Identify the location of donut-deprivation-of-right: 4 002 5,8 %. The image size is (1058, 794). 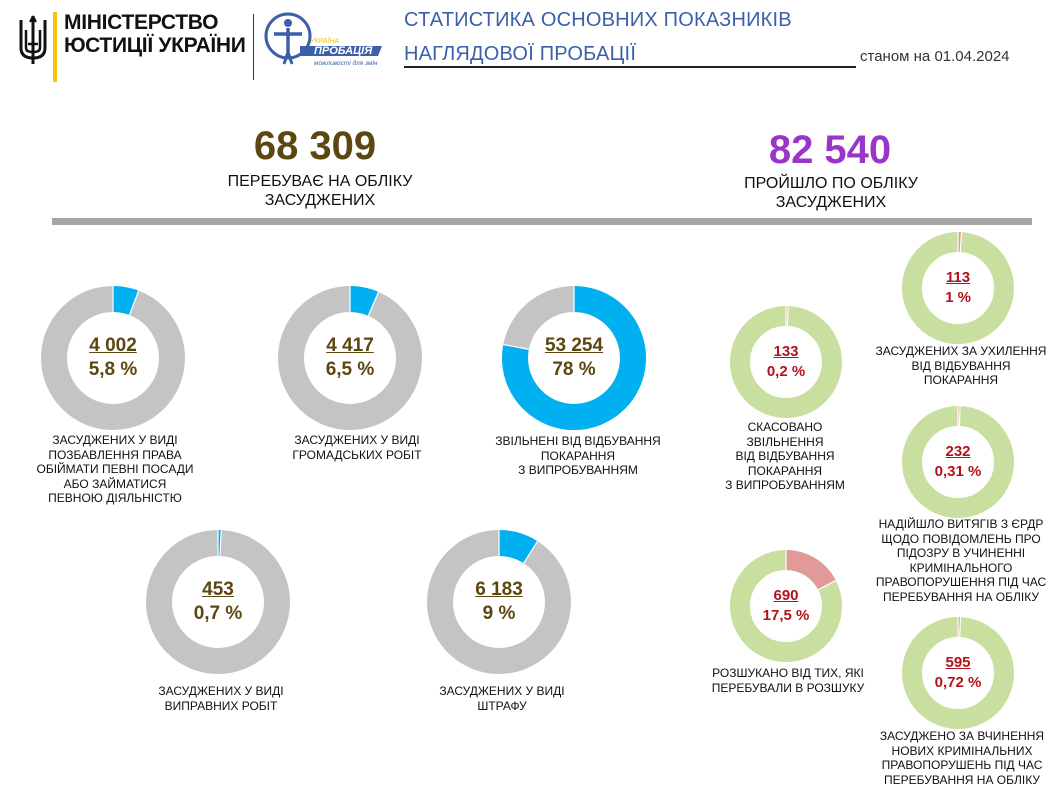
(113, 358).